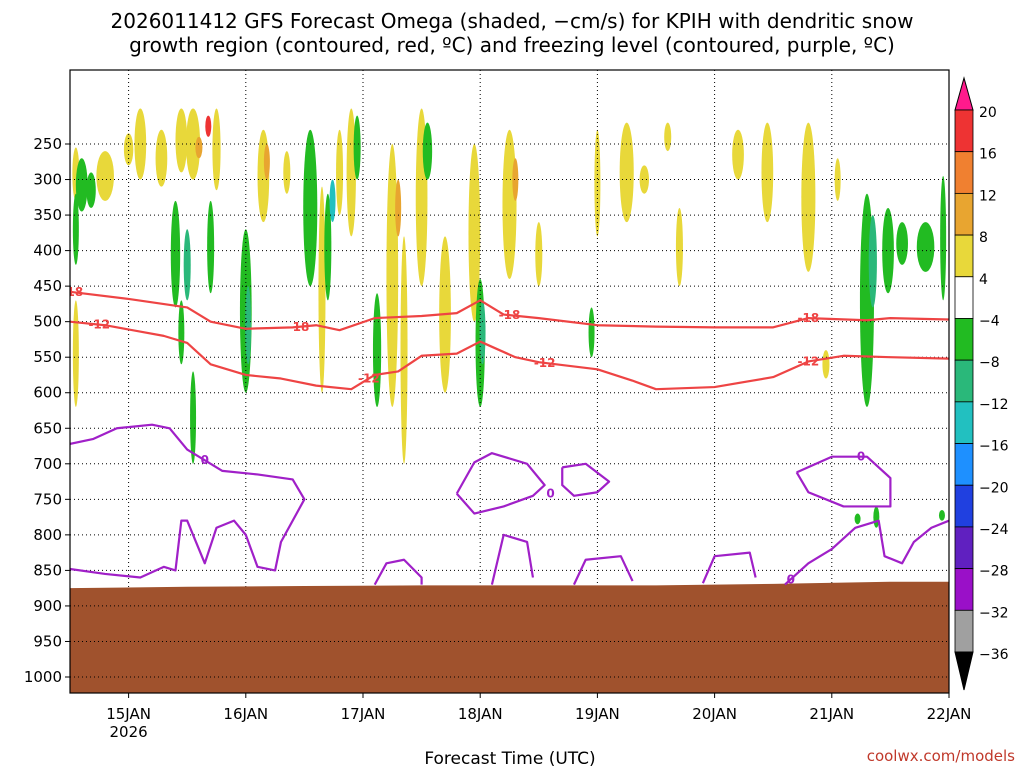 This screenshot has width=1024, height=768. What do you see at coordinates (47, 286) in the screenshot?
I see `y-tick-label-450: 450` at bounding box center [47, 286].